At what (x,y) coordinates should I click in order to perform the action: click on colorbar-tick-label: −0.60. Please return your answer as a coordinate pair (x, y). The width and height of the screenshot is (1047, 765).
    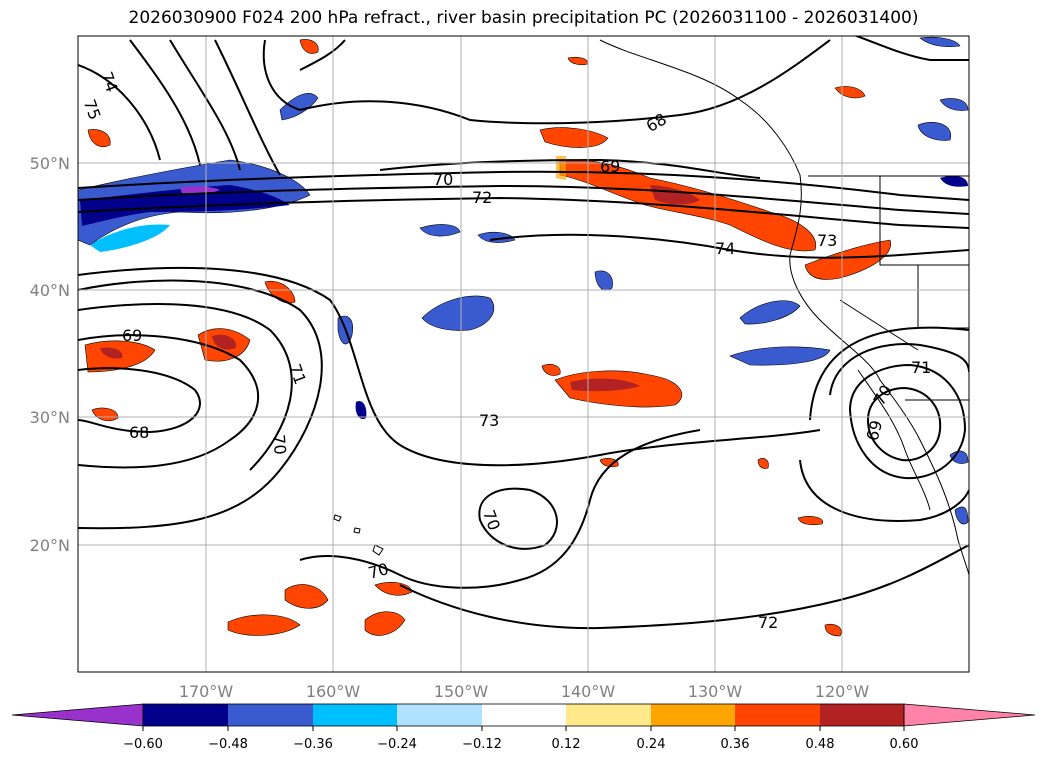
    Looking at the image, I should click on (143, 744).